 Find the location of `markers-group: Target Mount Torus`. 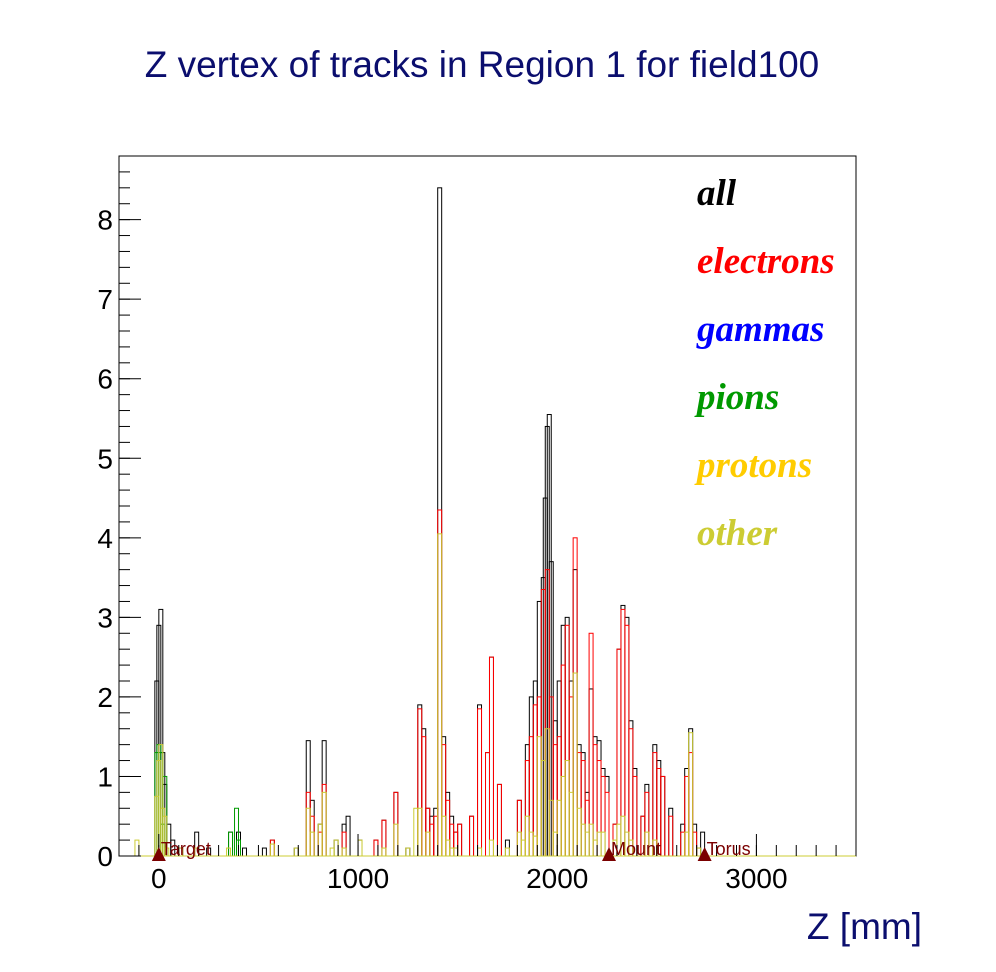

markers-group: Target Mount Torus is located at coordinates (451, 850).